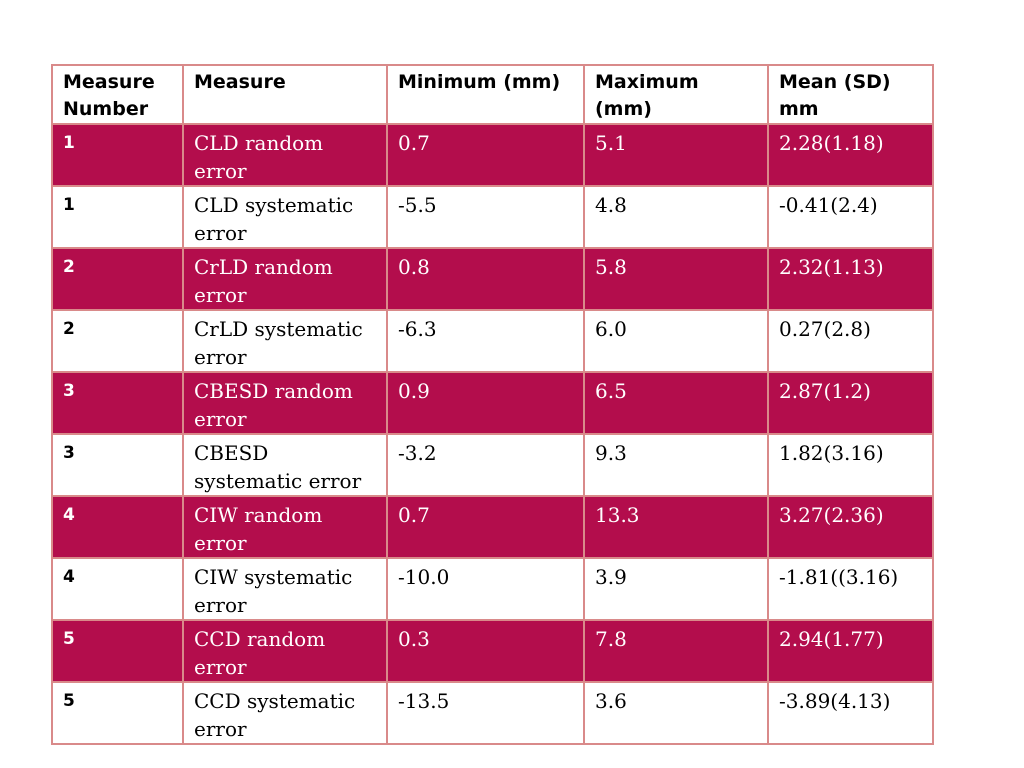 The height and width of the screenshot is (768, 1024). I want to click on table-row: 2 CrLD random error 0.8 5.8 2.32(1.13), so click(492, 279).